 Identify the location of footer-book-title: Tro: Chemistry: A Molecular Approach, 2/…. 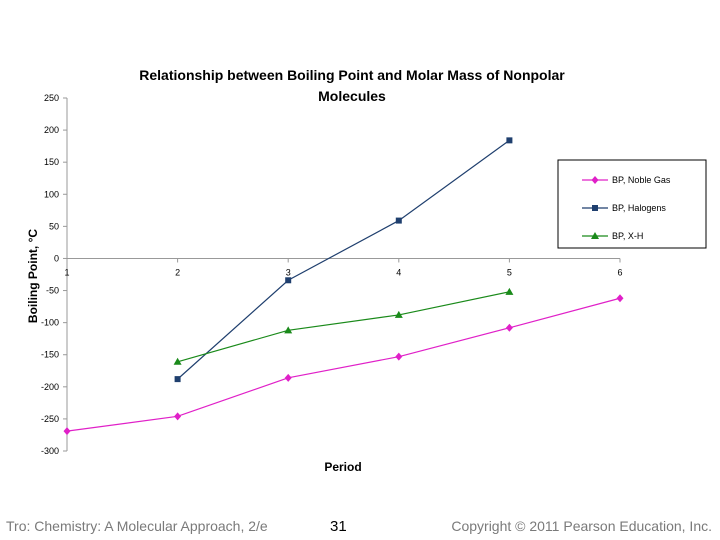
(137, 526).